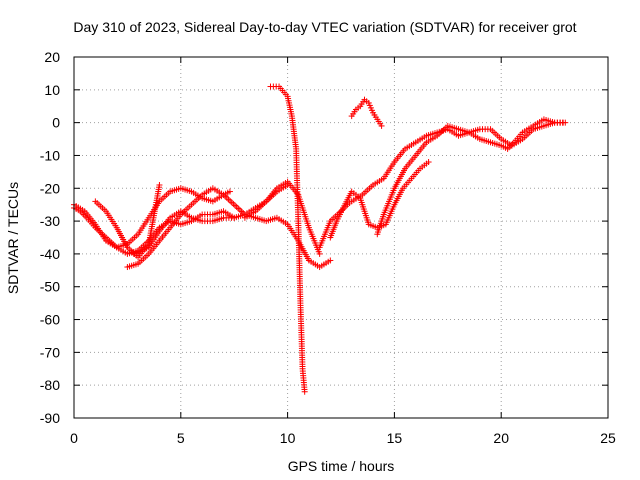  Describe the element at coordinates (13, 238) in the screenshot. I see `y-axis-label: SDTVAR / TECUs` at that location.